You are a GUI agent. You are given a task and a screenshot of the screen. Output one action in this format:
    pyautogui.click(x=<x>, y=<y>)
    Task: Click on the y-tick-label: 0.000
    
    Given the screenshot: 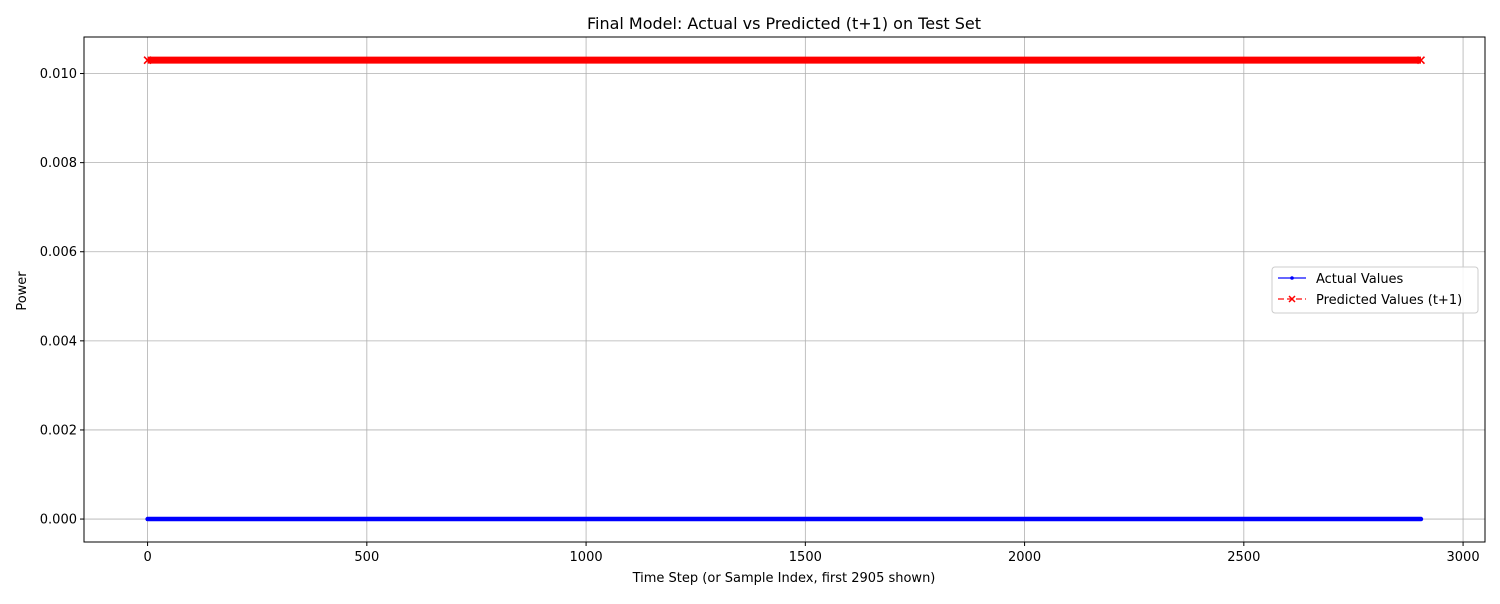 What is the action you would take?
    pyautogui.click(x=58, y=520)
    